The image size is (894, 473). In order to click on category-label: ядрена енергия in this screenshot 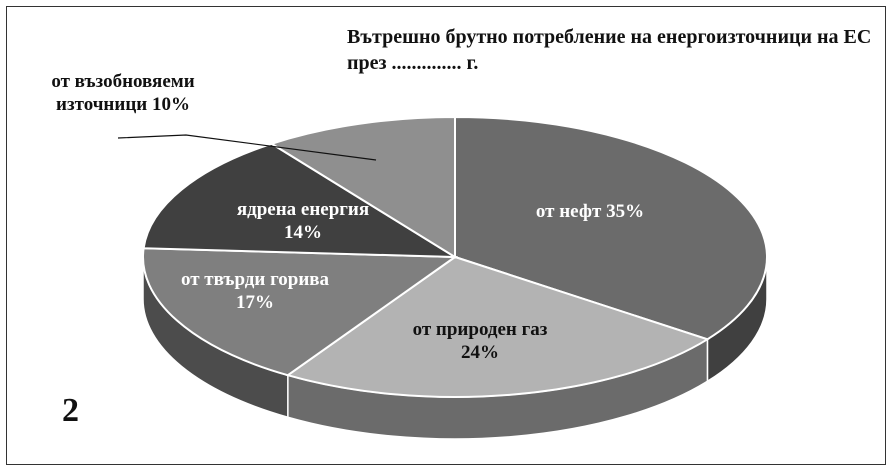, I will do `click(303, 209)`.